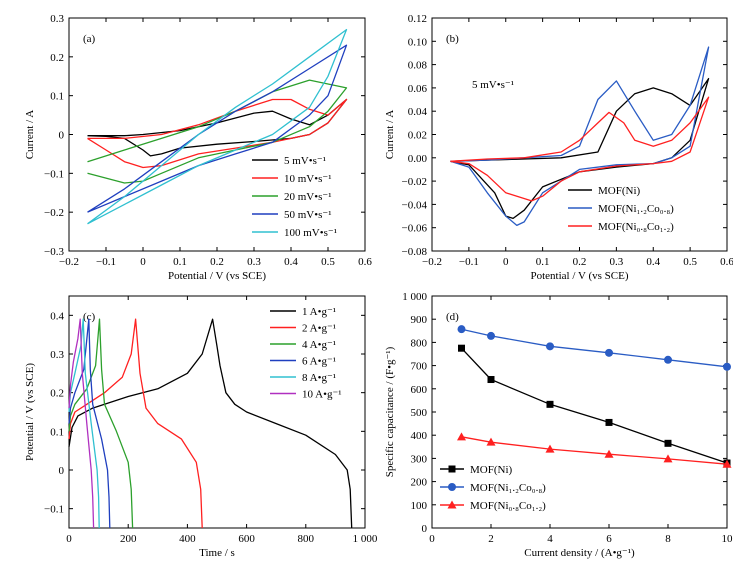 This screenshot has height=571, width=733. What do you see at coordinates (319, 378) in the screenshot?
I see `legend-label-5: 8 A•g⁻¹` at bounding box center [319, 378].